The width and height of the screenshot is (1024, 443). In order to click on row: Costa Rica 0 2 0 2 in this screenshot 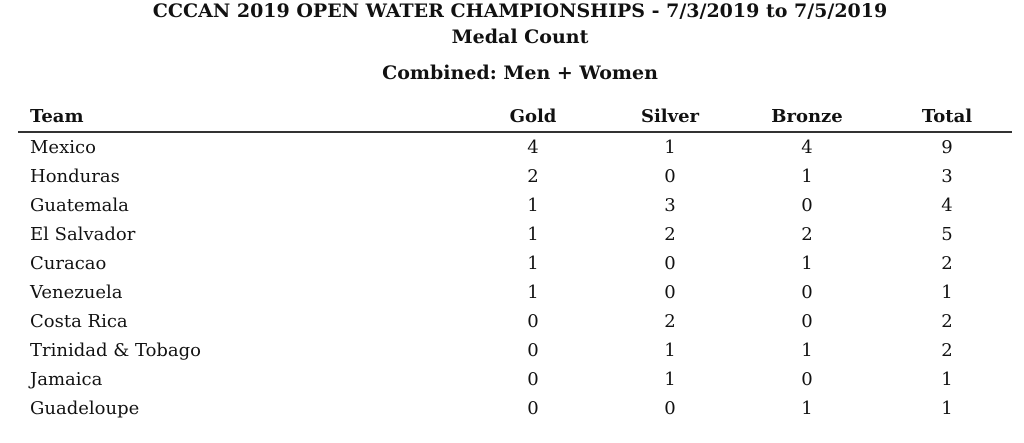, I will do `click(515, 321)`.